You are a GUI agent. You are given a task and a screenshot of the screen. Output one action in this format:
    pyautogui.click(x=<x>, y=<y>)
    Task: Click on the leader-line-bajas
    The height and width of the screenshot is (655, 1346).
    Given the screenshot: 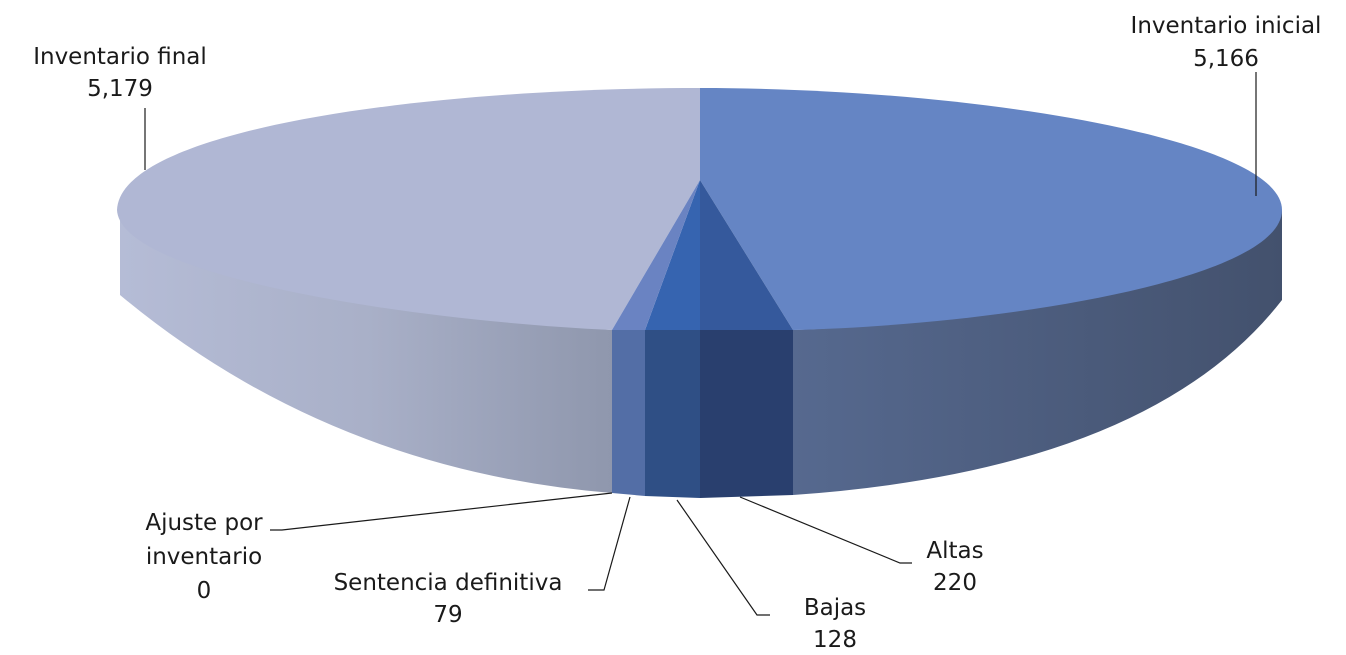 What is the action you would take?
    pyautogui.click(x=723, y=557)
    